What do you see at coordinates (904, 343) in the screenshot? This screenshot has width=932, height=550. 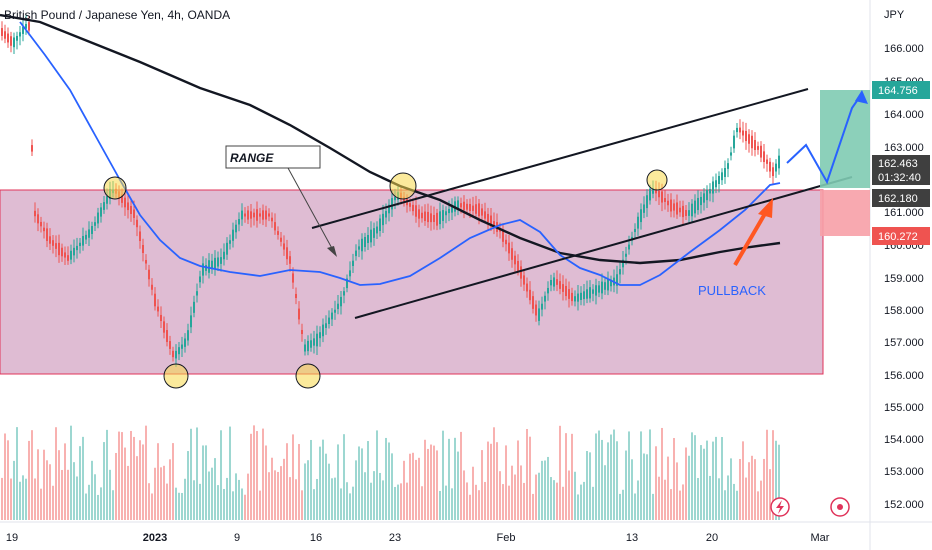 I see `price-tick: 157.000` at bounding box center [904, 343].